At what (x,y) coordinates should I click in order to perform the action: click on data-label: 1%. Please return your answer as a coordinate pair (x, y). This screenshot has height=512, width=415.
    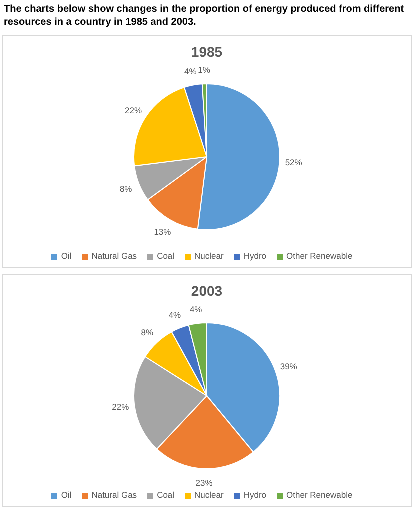
    Looking at the image, I should click on (204, 70).